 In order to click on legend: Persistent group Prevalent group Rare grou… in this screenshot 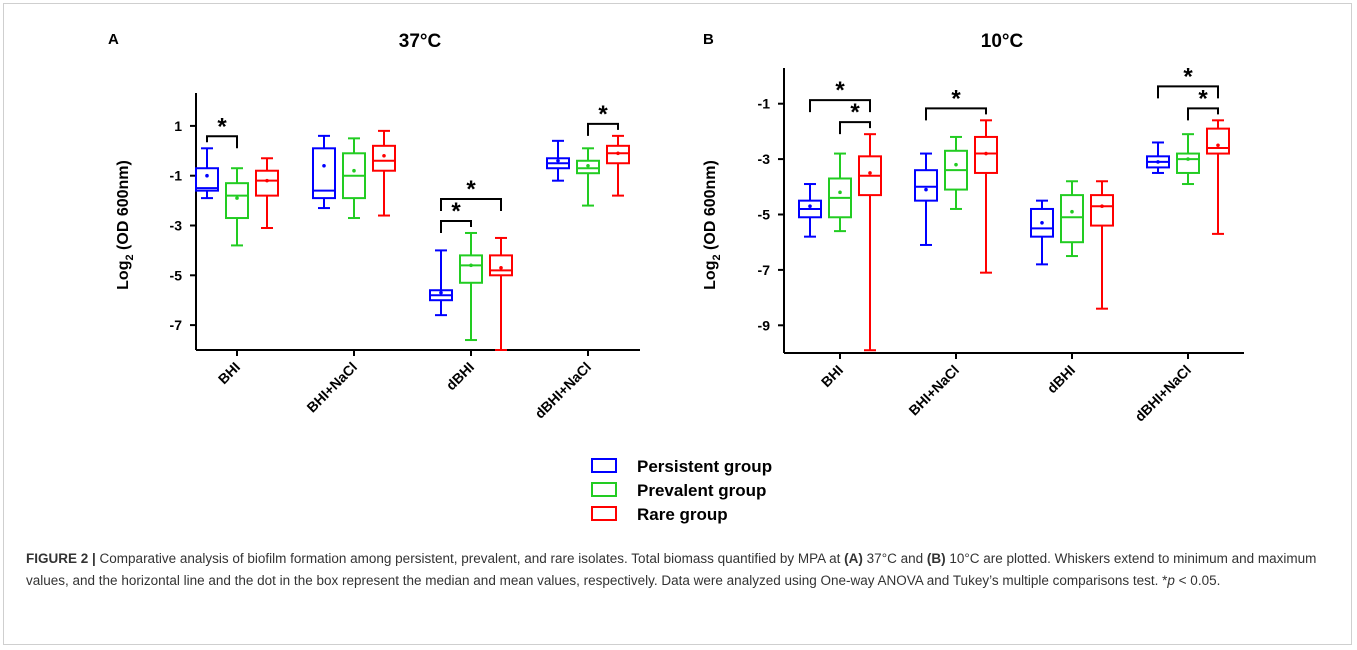, I will do `click(681, 490)`.